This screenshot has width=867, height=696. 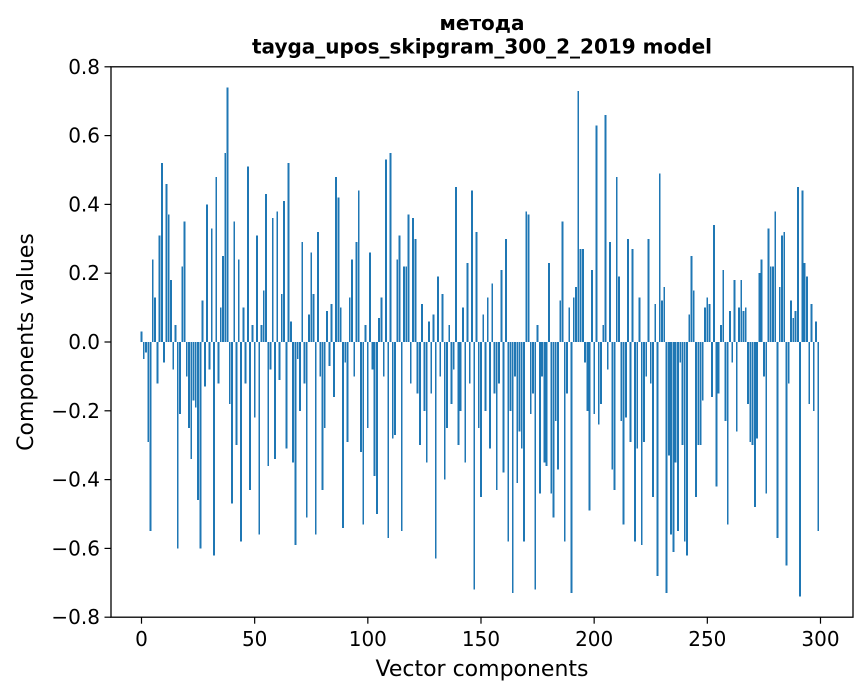 I want to click on y-tick-label: 0.6, so click(x=84, y=136).